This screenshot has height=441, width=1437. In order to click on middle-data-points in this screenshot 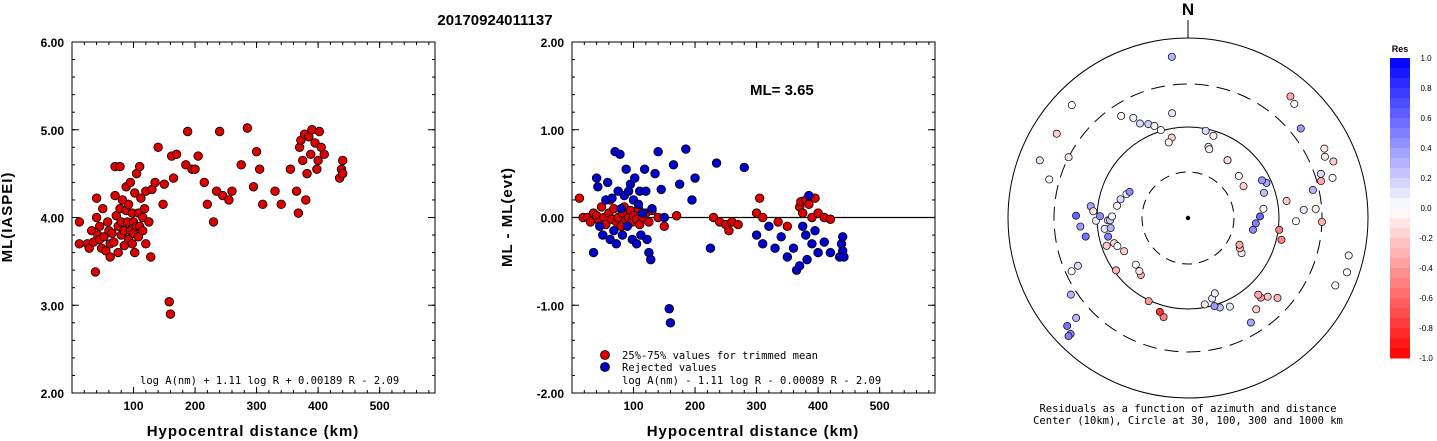, I will do `click(711, 236)`.